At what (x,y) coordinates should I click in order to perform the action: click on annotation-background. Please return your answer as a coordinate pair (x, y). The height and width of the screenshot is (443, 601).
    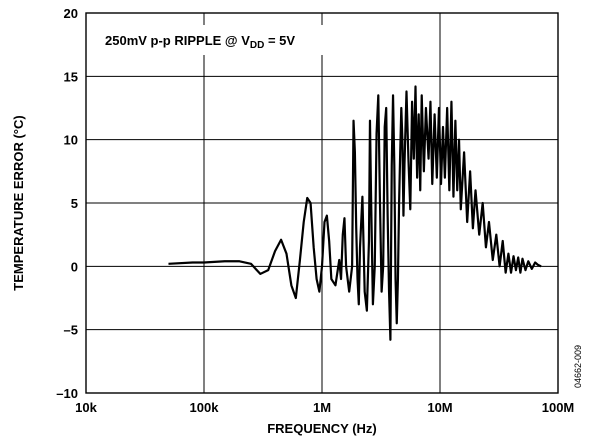
    Looking at the image, I should click on (223, 40).